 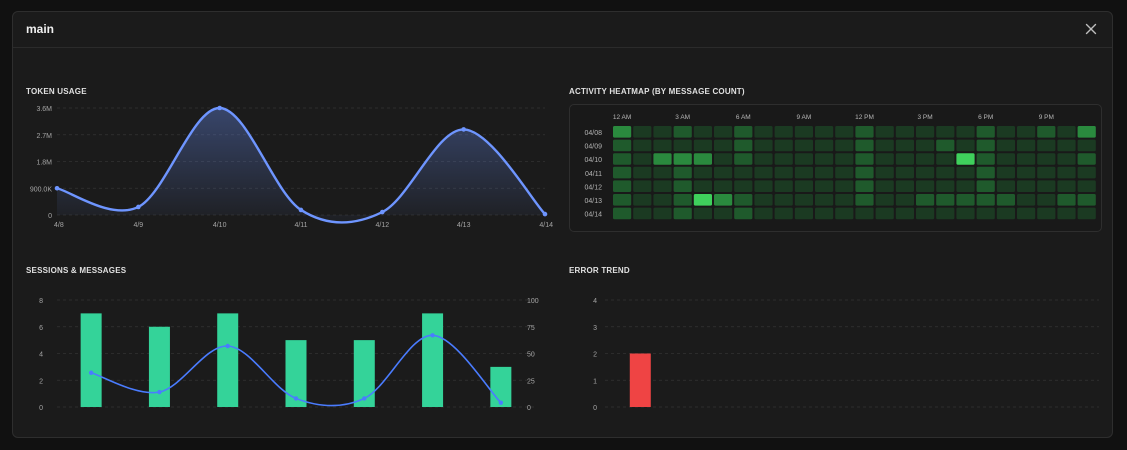 What do you see at coordinates (595, 301) in the screenshot?
I see `error-y-tick-label: 4` at bounding box center [595, 301].